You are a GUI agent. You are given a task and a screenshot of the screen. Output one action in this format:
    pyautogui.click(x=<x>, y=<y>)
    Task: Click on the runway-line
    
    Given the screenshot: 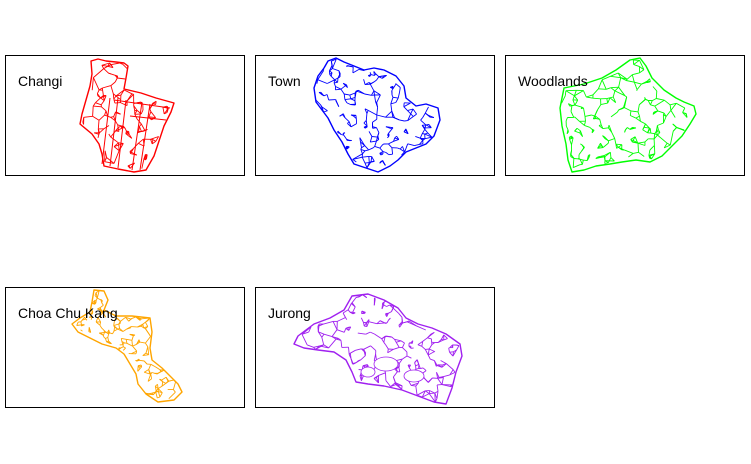 What is the action you would take?
    pyautogui.click(x=114, y=132)
    